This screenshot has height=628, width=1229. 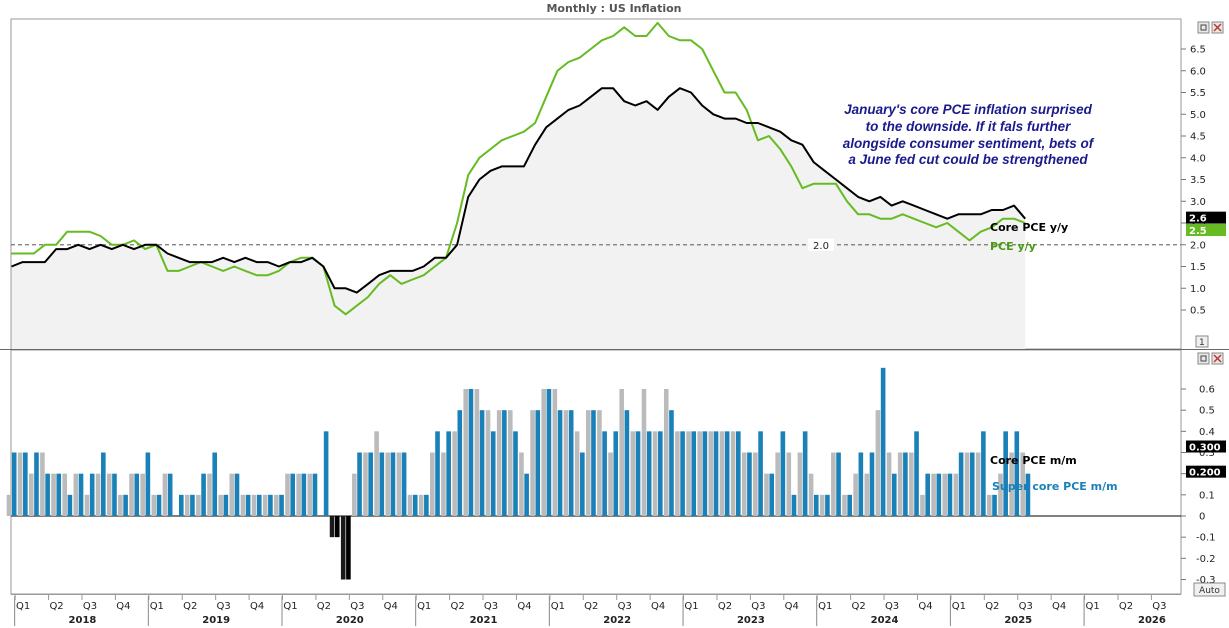 I want to click on pane-index-box: 1, so click(x=1202, y=341).